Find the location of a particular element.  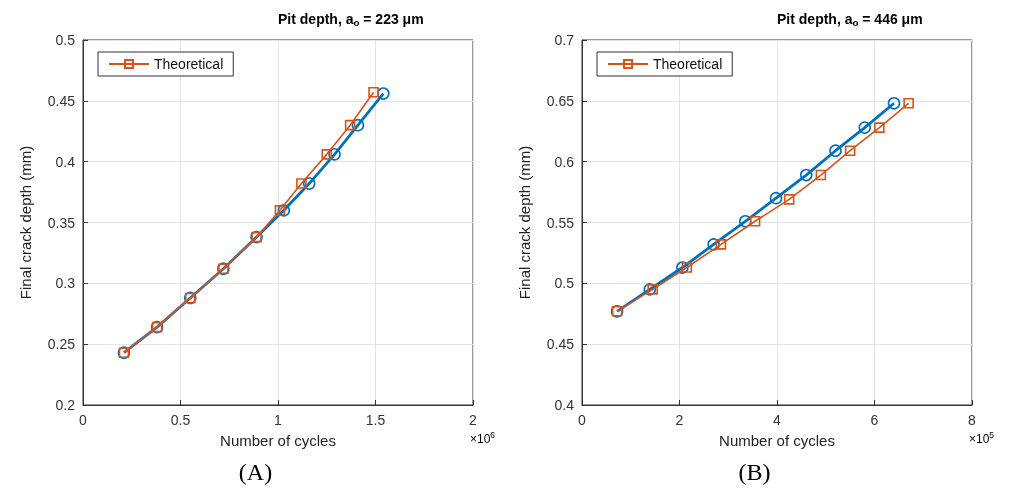

y-tick-label: 0.25 is located at coordinates (61, 344).